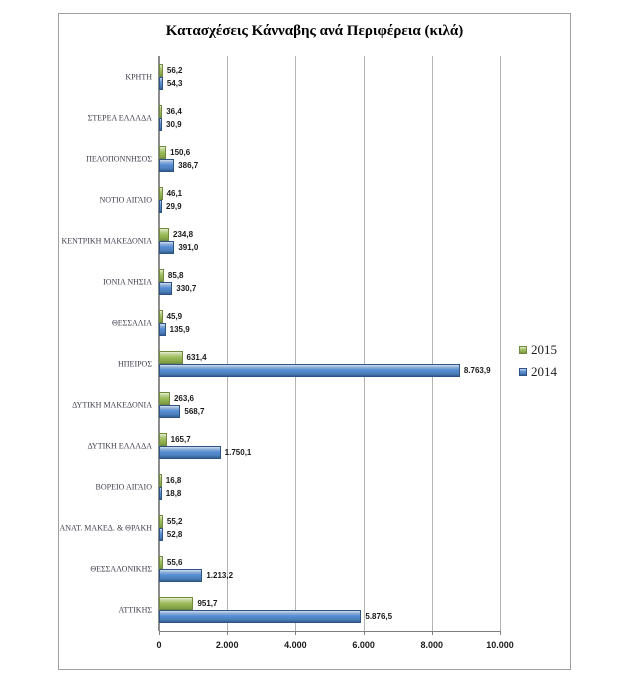 The image size is (619, 678). What do you see at coordinates (121, 569) in the screenshot?
I see `category-label: ΘΕΣΣΑΛΟΝΙΚΗΣ` at bounding box center [121, 569].